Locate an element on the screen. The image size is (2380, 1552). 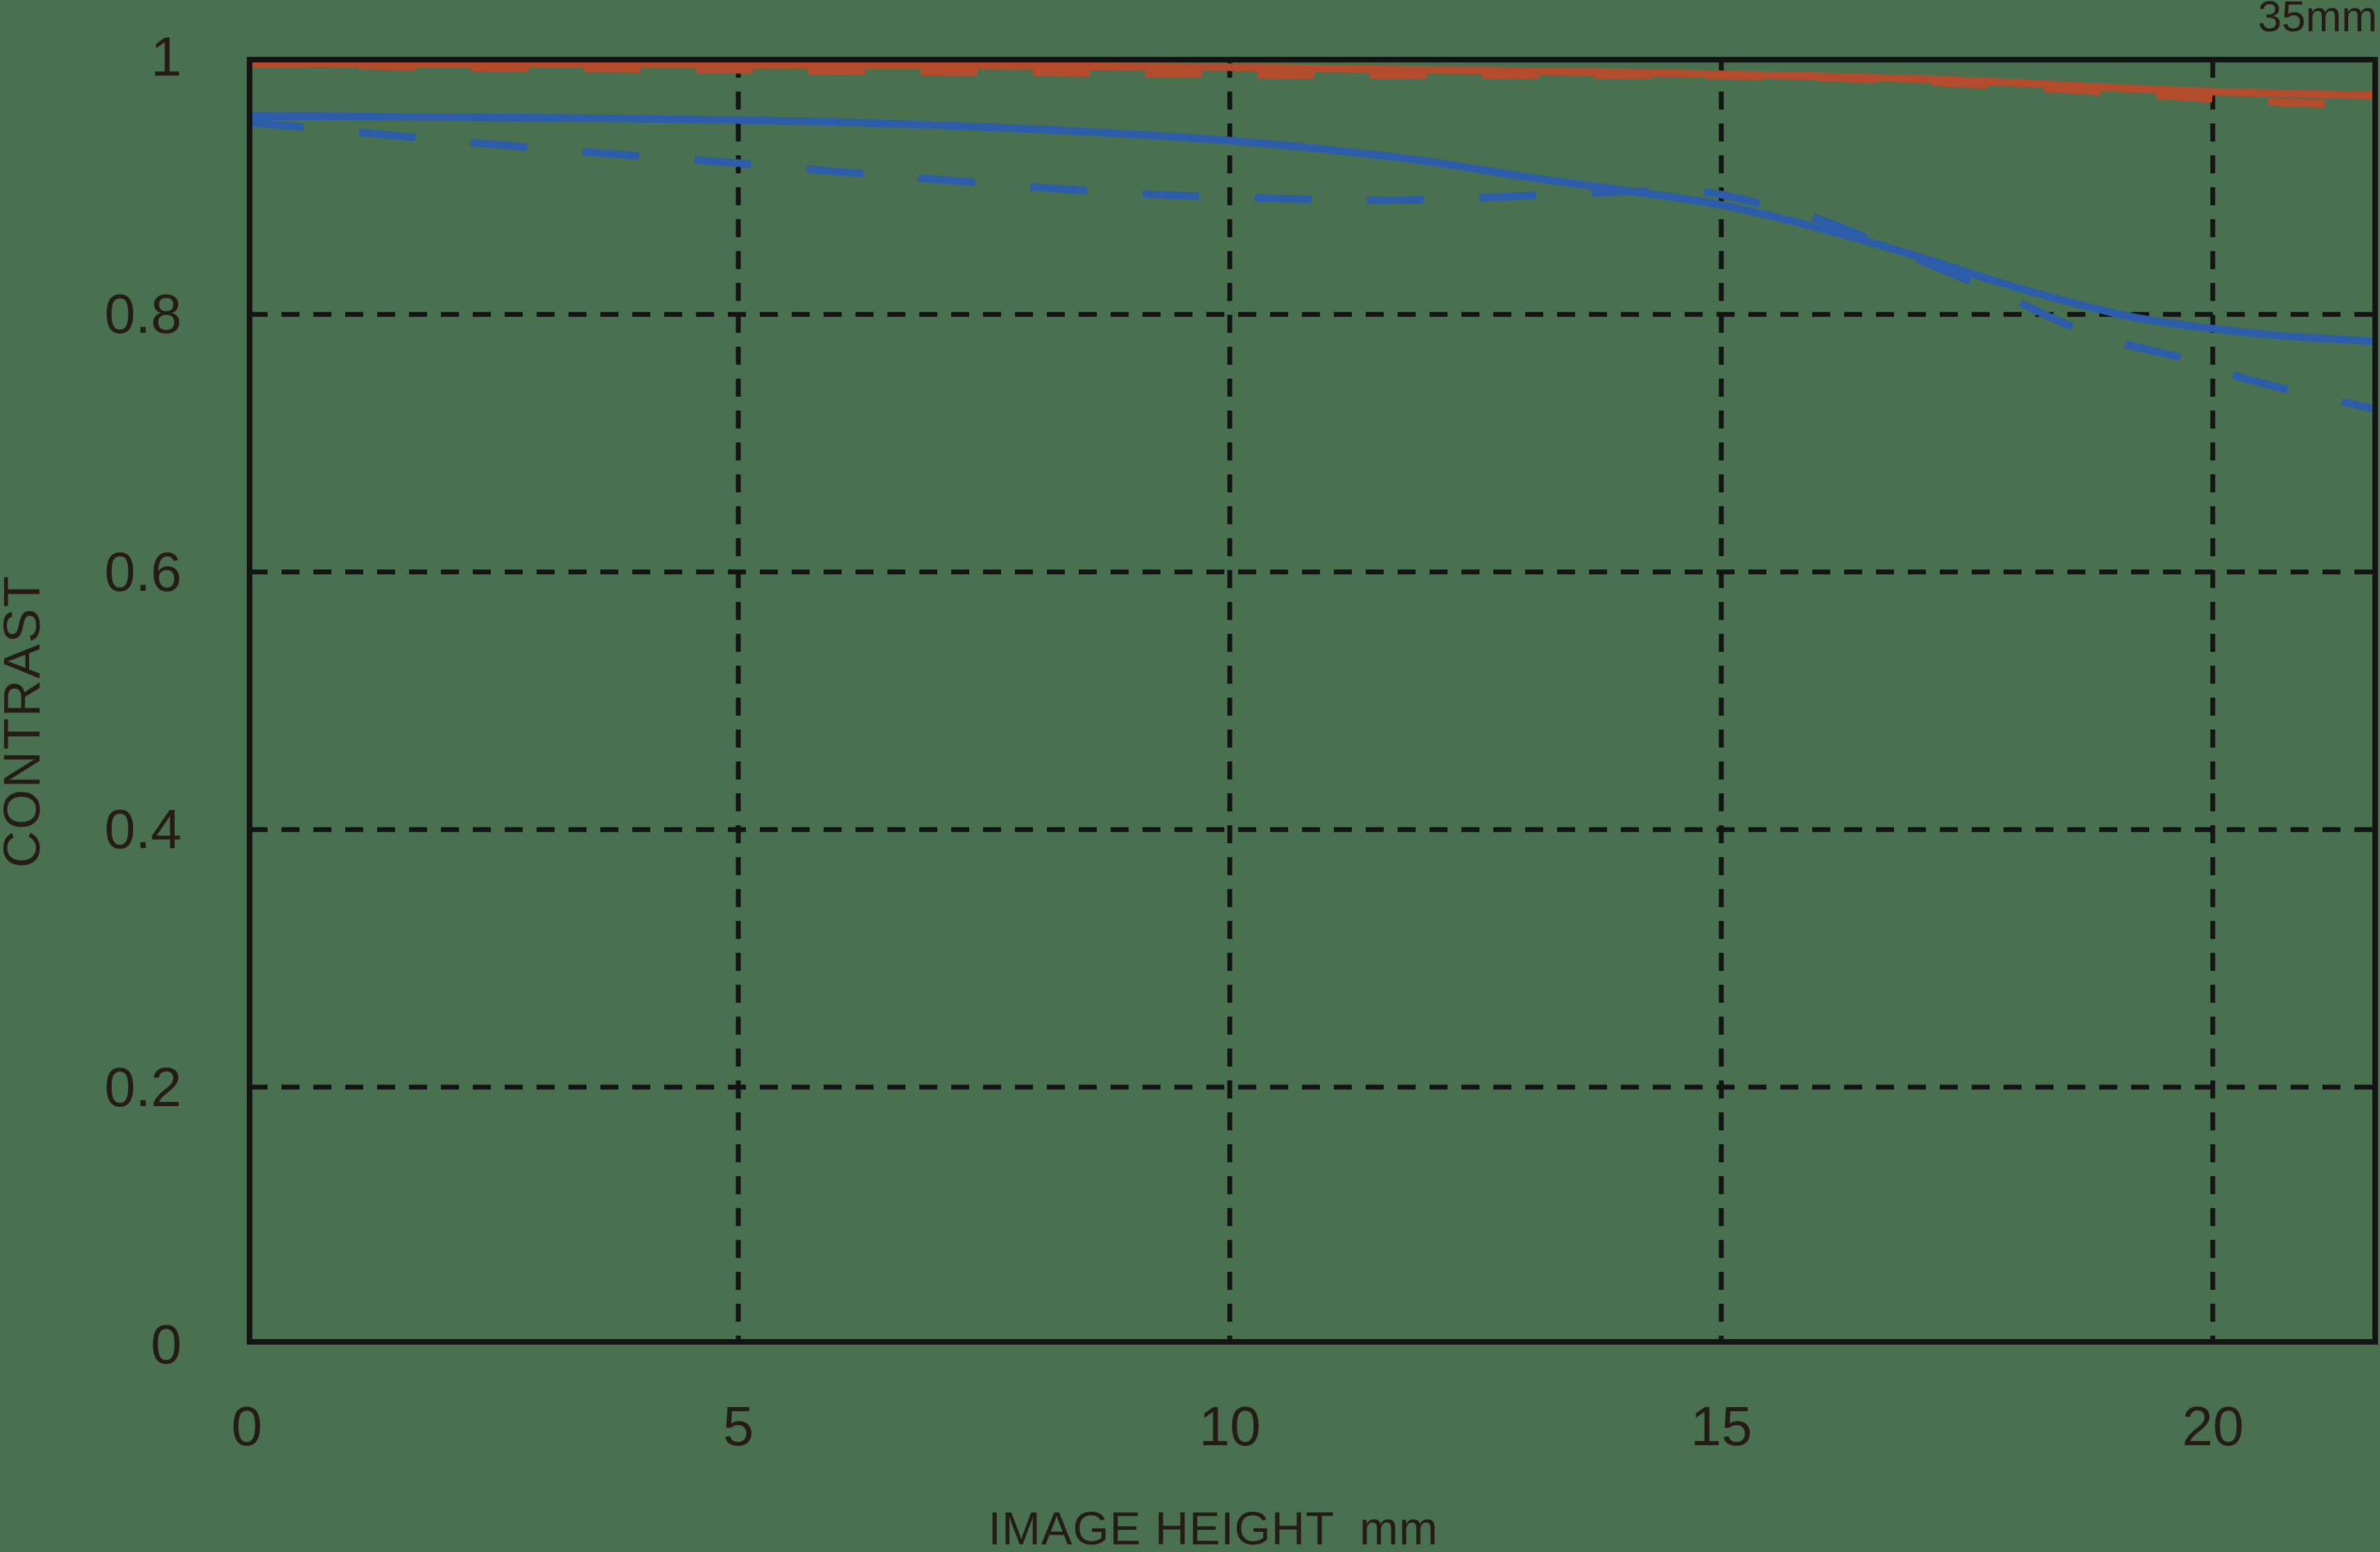
y-tick-label-0: 0 is located at coordinates (166, 1344).